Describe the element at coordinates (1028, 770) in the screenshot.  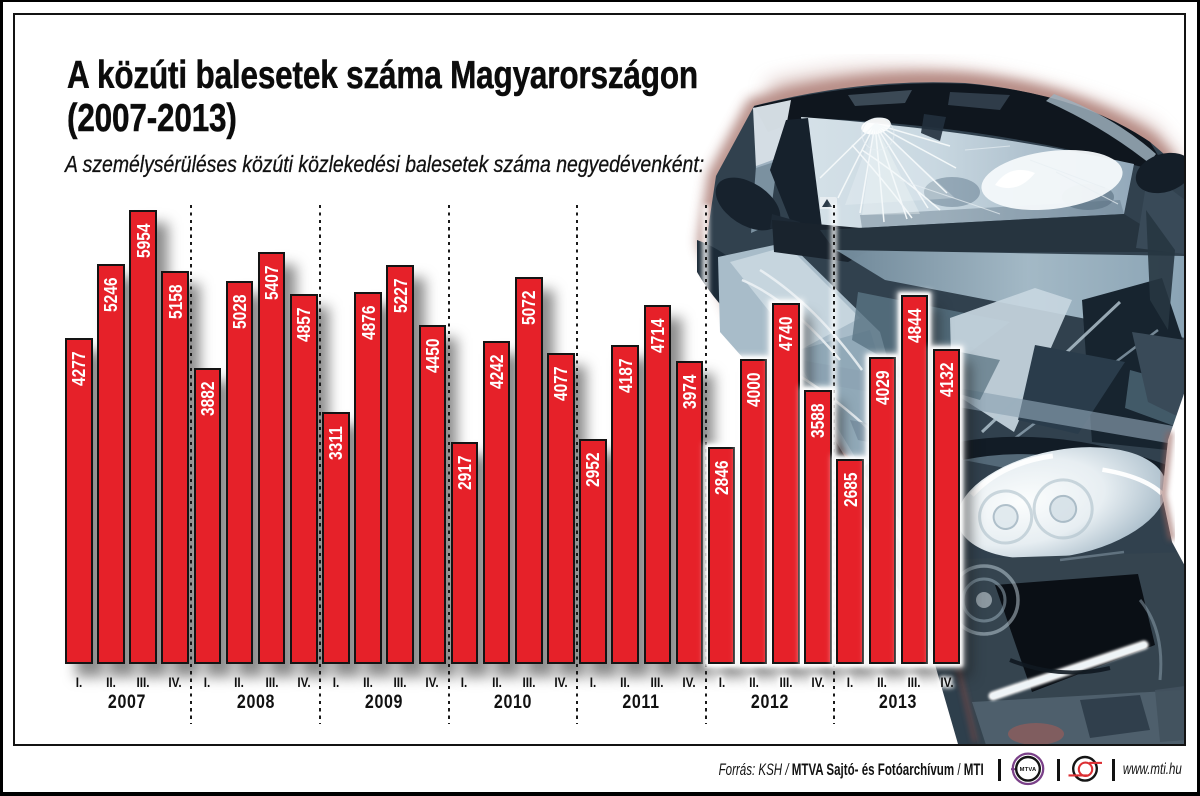
I see `svg-text: MTVA` at that location.